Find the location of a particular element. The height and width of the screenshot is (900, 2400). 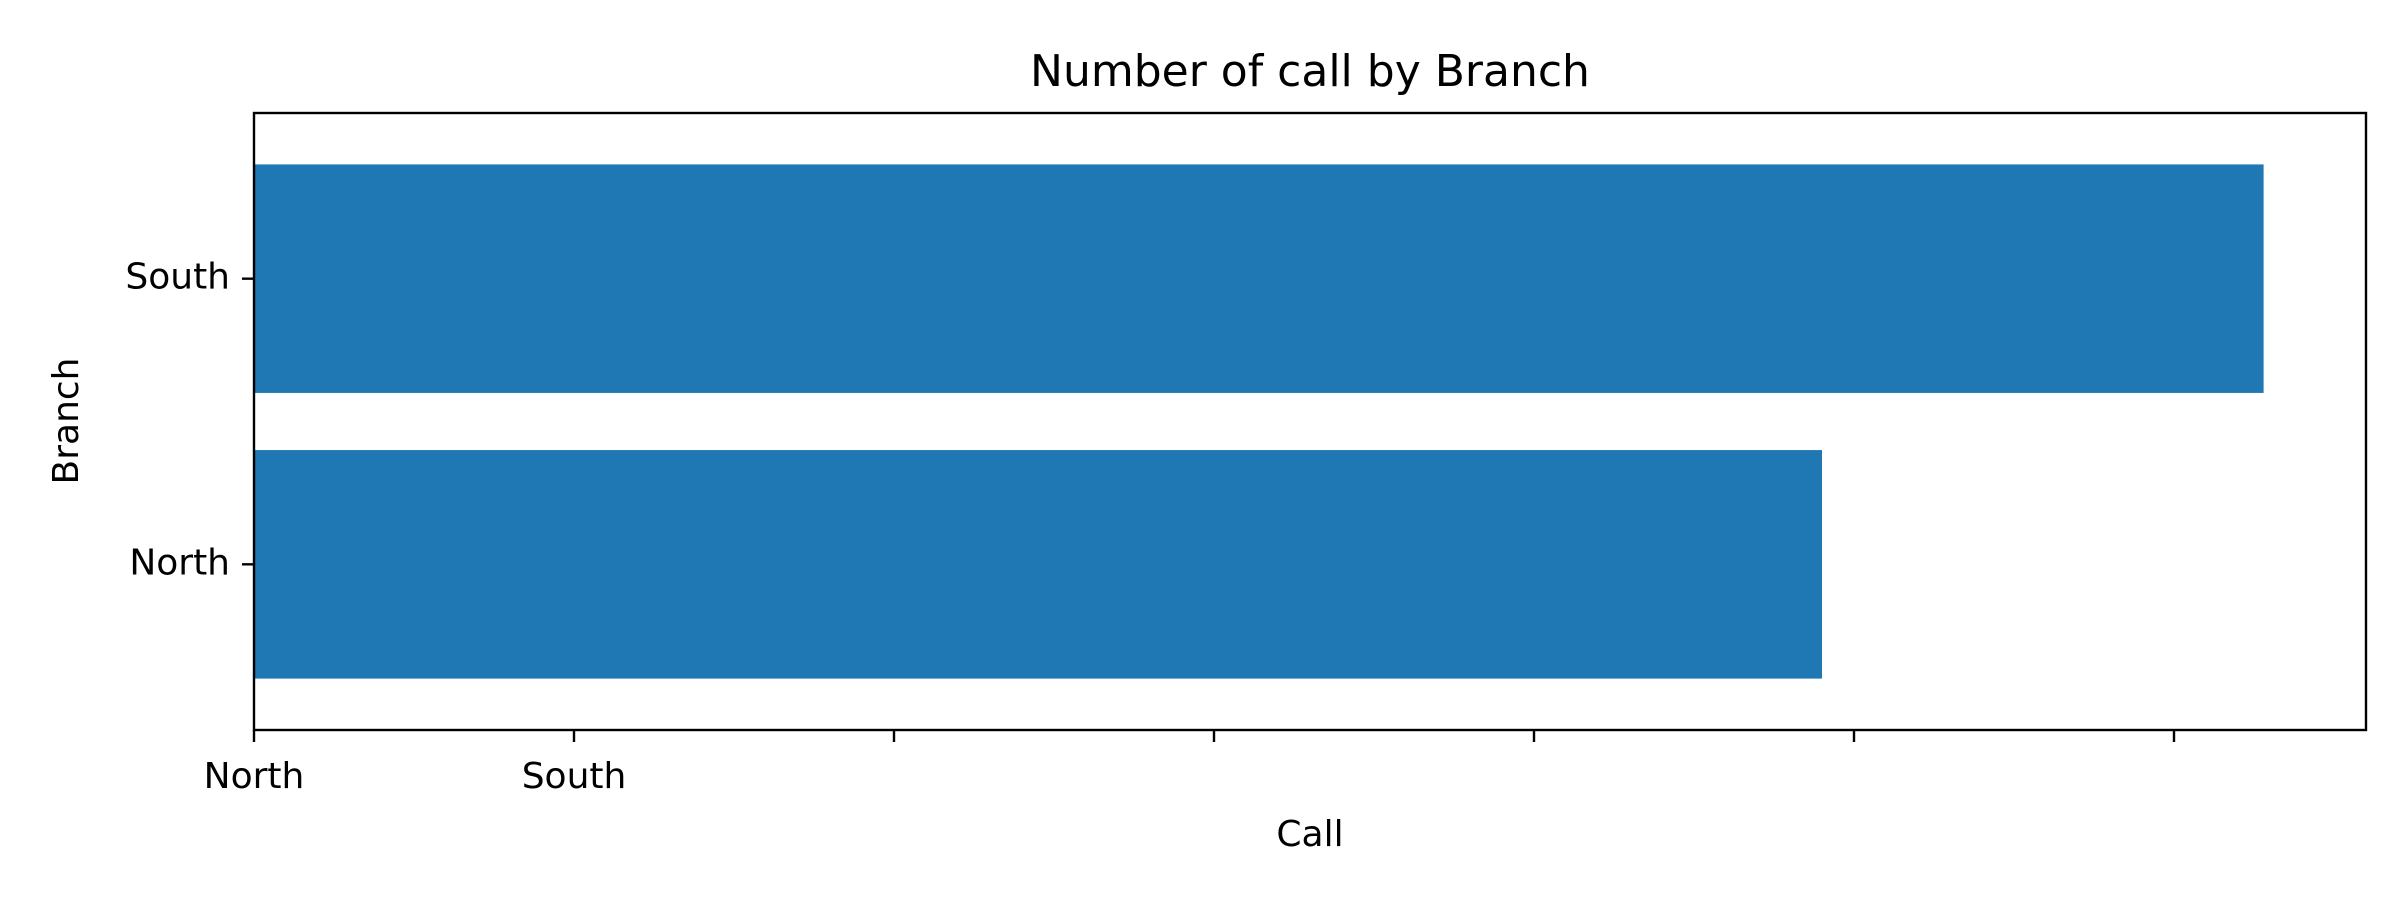

x-tick-label: South is located at coordinates (574, 776).